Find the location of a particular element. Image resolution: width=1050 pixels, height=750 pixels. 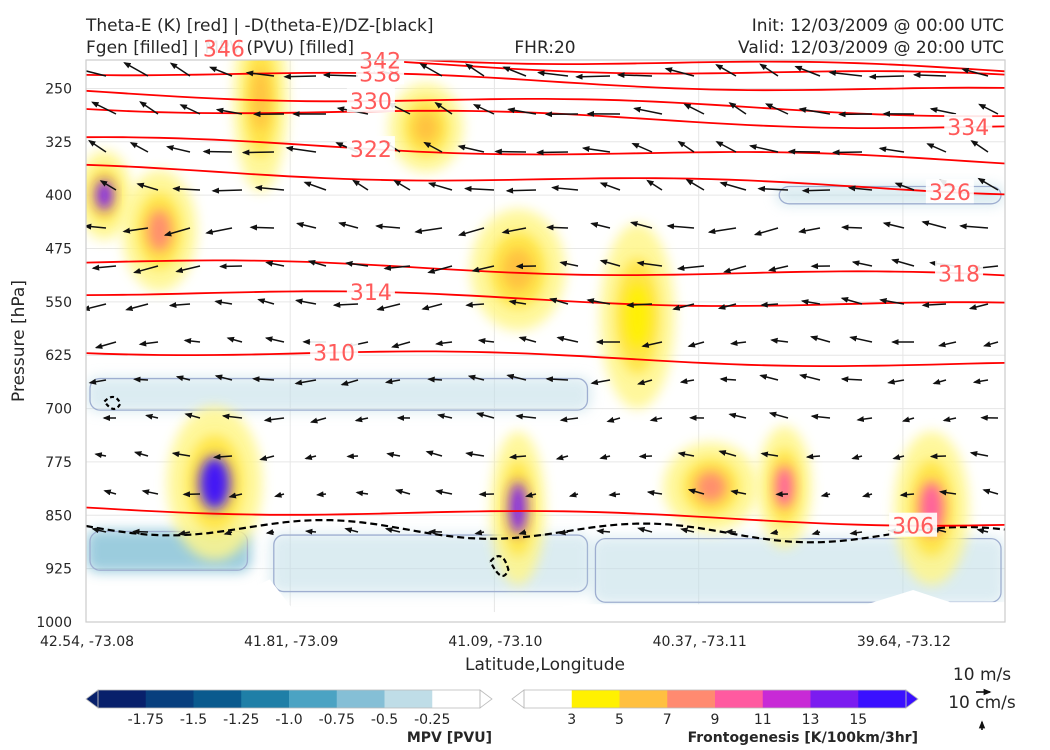

colorbar-tick-label: 11 is located at coordinates (763, 720).